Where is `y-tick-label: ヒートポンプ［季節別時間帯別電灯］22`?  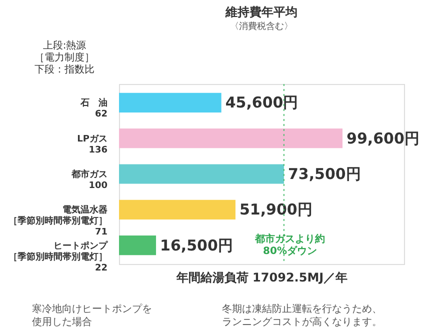 y-tick-label: ヒートポンプ［季節別時間帯別電灯］22 is located at coordinates (58, 257).